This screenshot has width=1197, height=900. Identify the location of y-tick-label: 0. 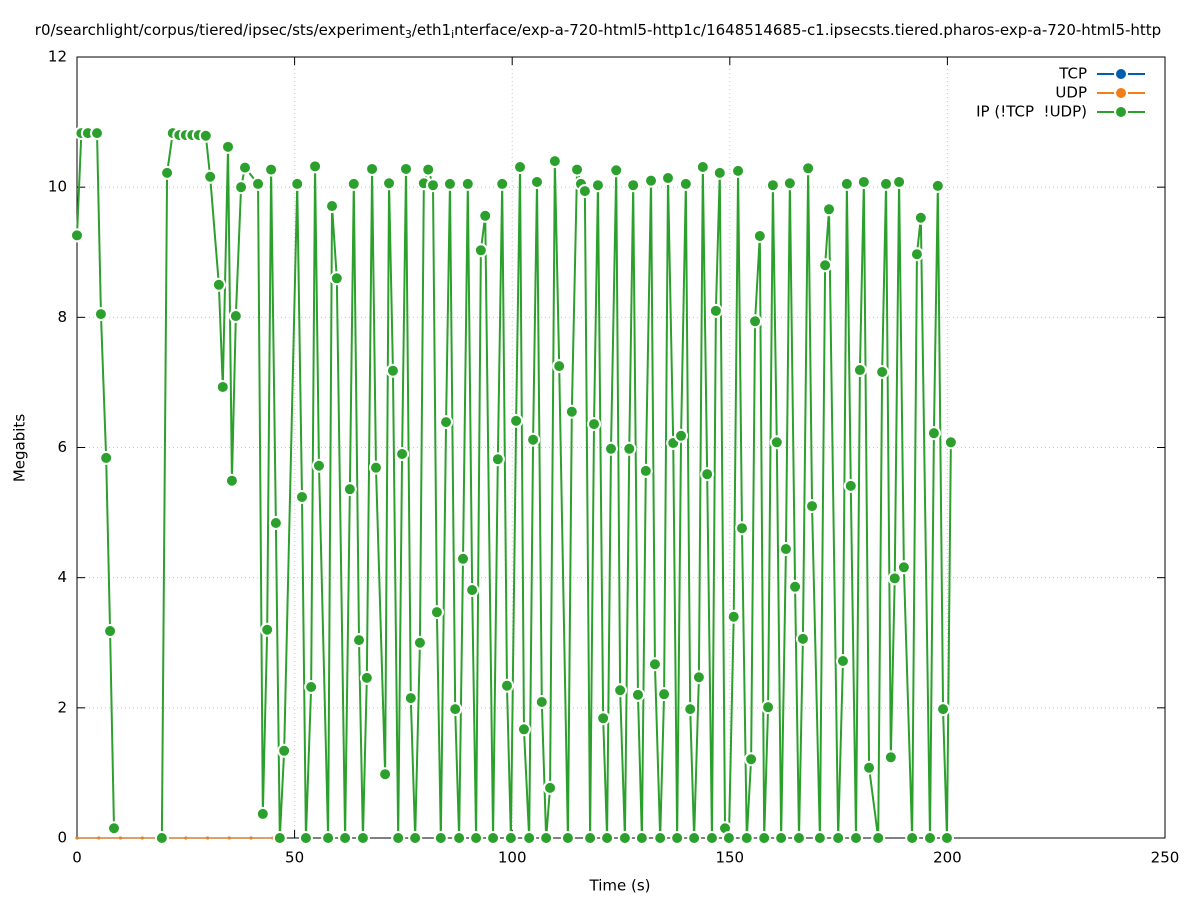
(62, 838).